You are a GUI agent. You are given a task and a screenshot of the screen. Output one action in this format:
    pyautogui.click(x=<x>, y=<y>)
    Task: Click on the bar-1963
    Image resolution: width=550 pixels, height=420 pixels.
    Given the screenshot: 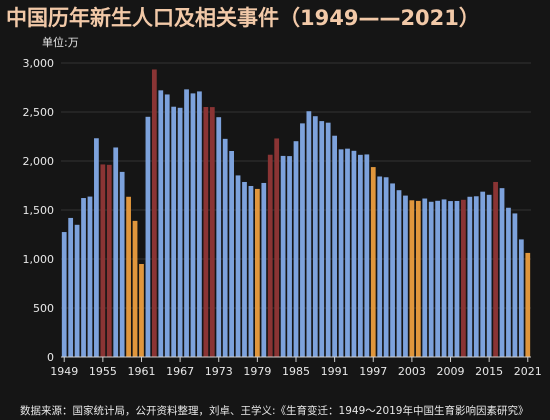 What is the action you would take?
    pyautogui.click(x=154, y=213)
    